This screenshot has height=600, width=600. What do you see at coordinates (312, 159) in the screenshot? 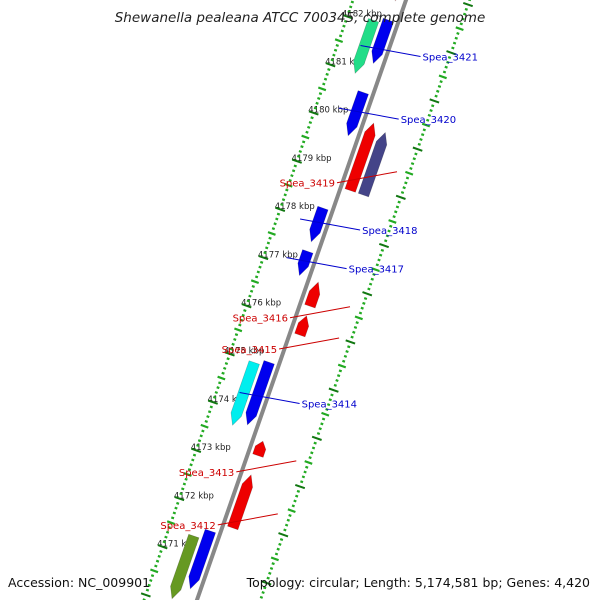
I see `kbp-tick-label: 4179 kbp` at bounding box center [312, 159].